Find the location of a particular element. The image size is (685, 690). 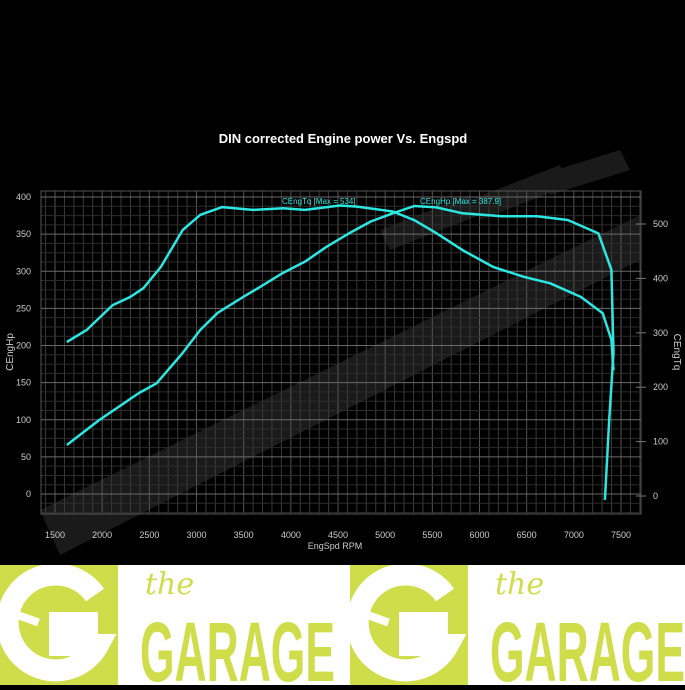

y-left-tick-label: 400 is located at coordinates (23, 197).